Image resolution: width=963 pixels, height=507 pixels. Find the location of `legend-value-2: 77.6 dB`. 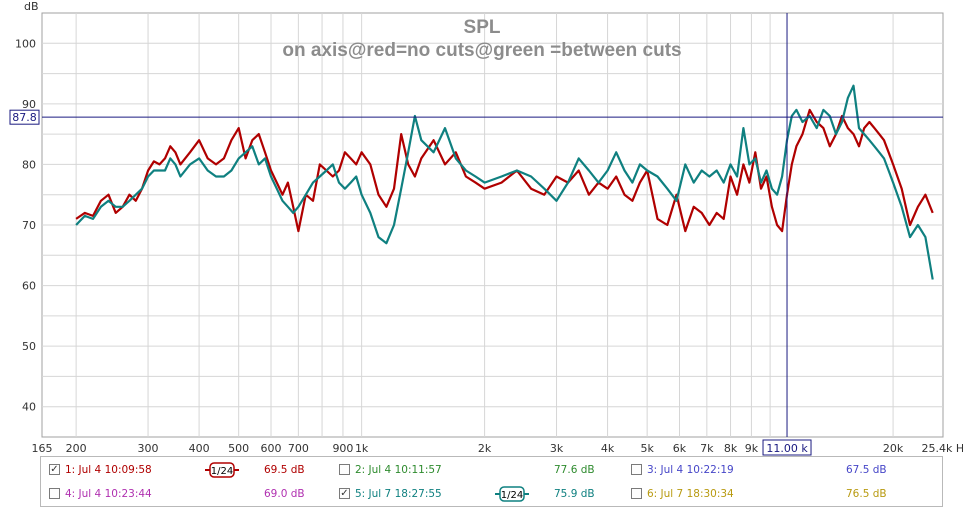

legend-value-2: 77.6 dB is located at coordinates (574, 470).